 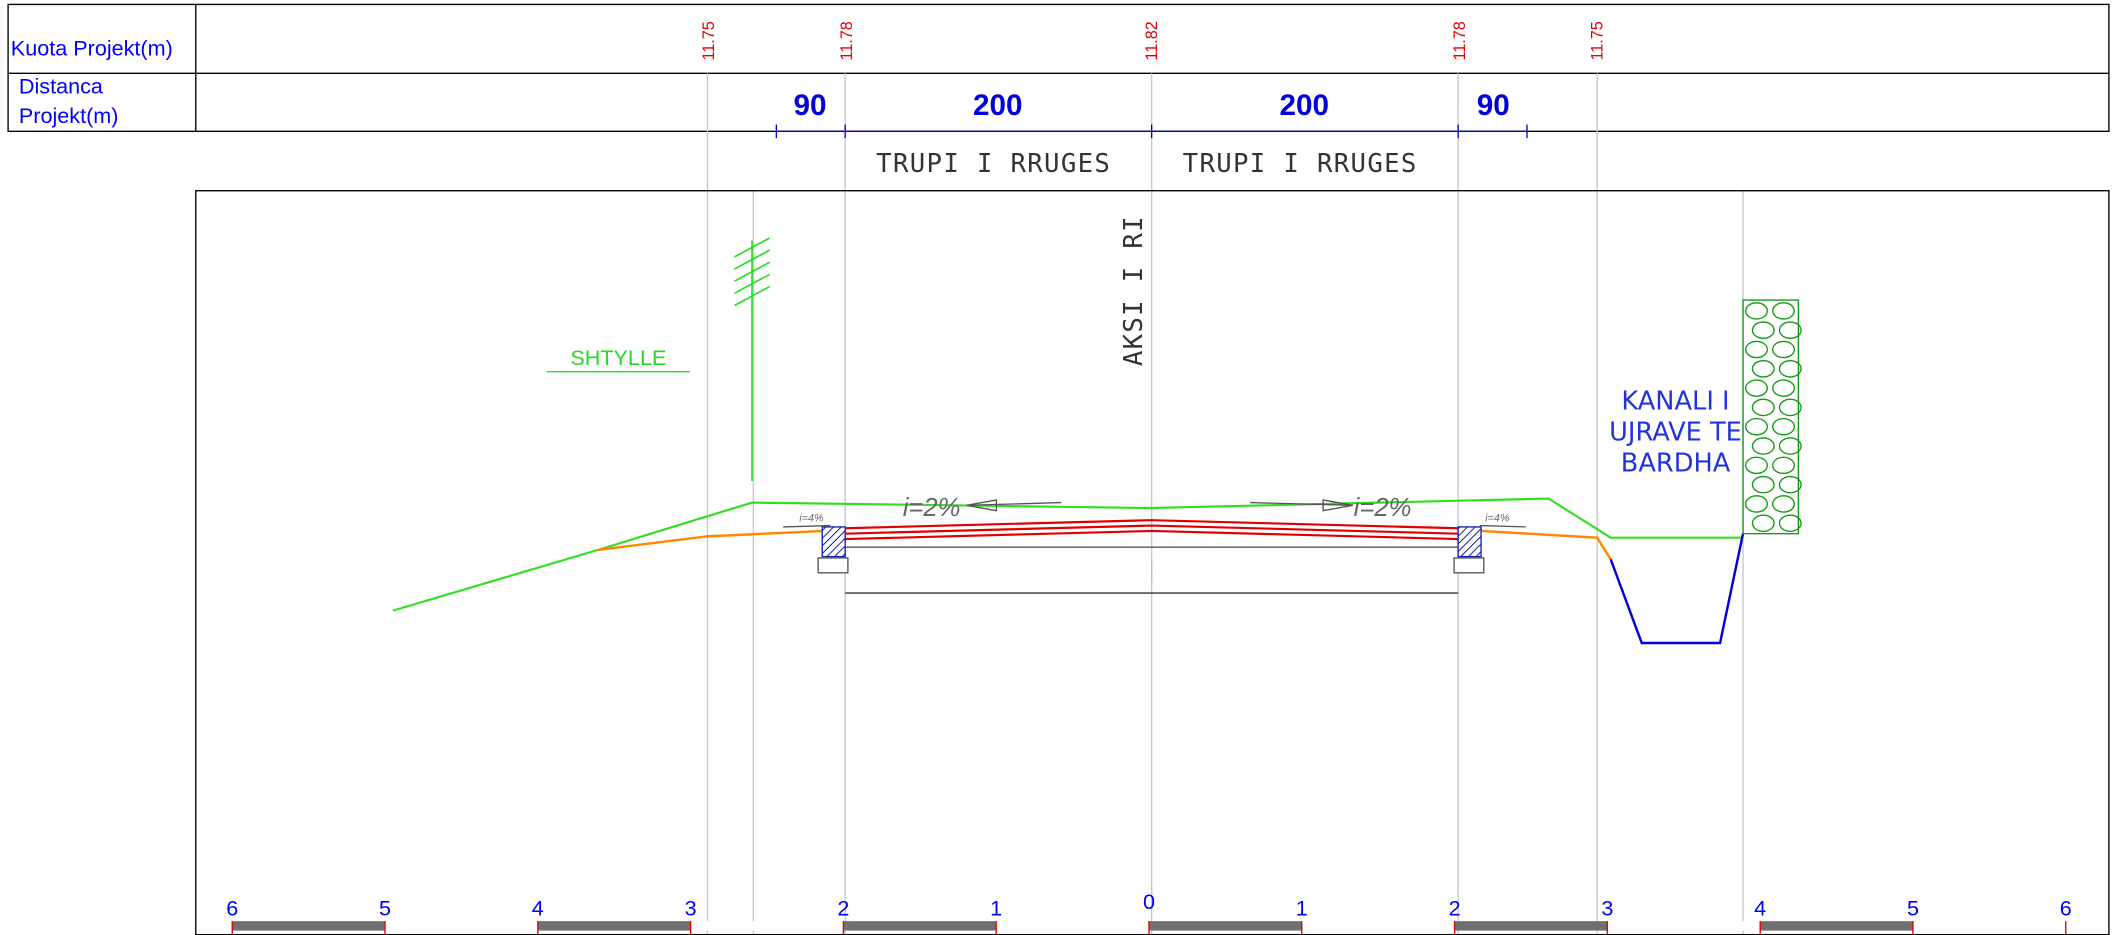 I want to click on canal-label: UJRAVE TE, so click(x=1675, y=432).